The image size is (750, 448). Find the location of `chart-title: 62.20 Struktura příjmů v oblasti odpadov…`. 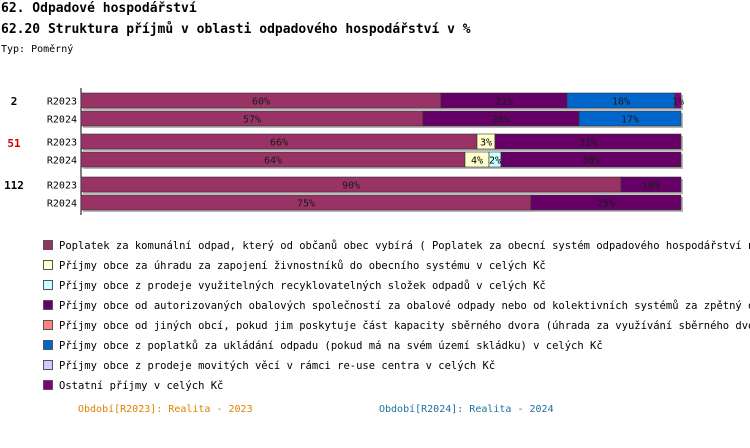

chart-title: 62.20 Struktura příjmů v oblasti odpadov… is located at coordinates (236, 29).